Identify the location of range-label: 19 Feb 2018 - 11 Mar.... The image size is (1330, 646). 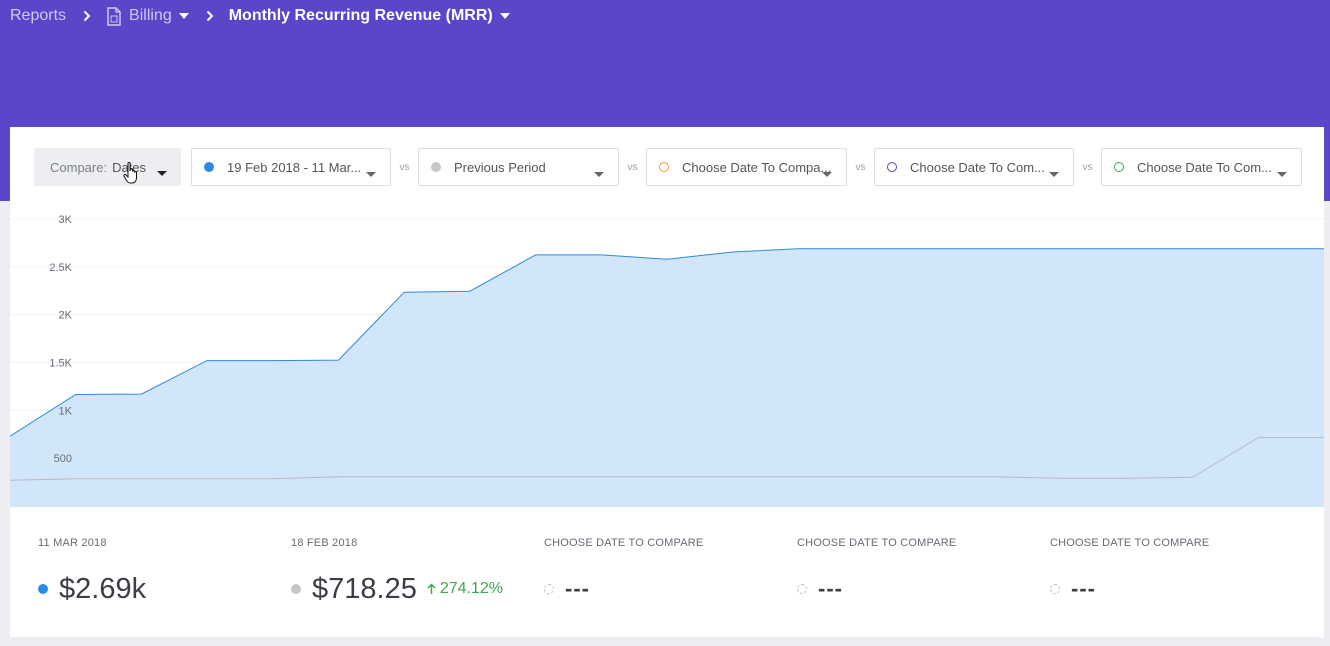
(294, 167).